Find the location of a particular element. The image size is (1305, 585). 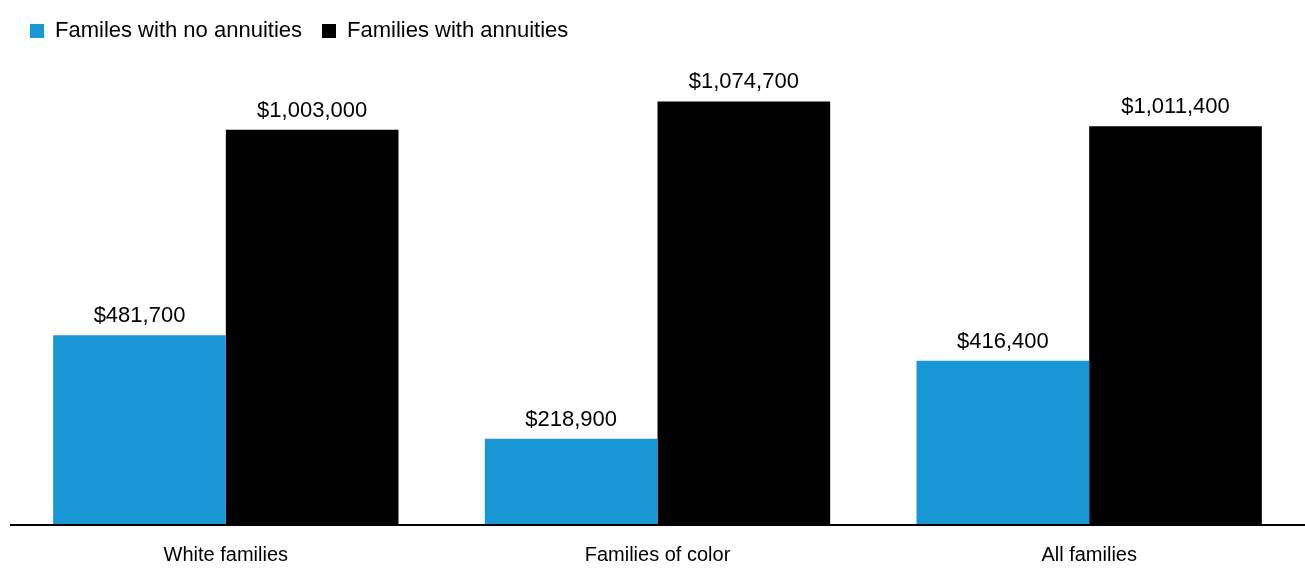

data-label: $481,700 is located at coordinates (139, 315).